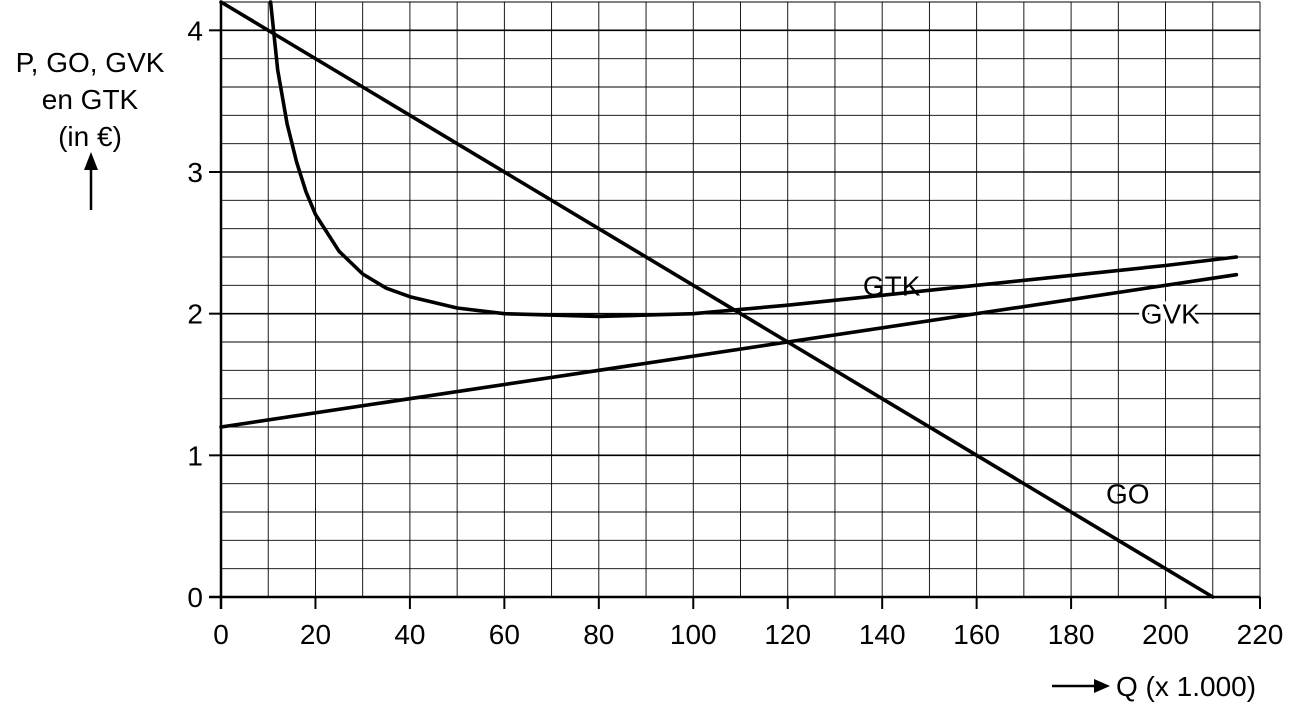 The image size is (1289, 708). Describe the element at coordinates (195, 455) in the screenshot. I see `y-tick-label: 1` at that location.